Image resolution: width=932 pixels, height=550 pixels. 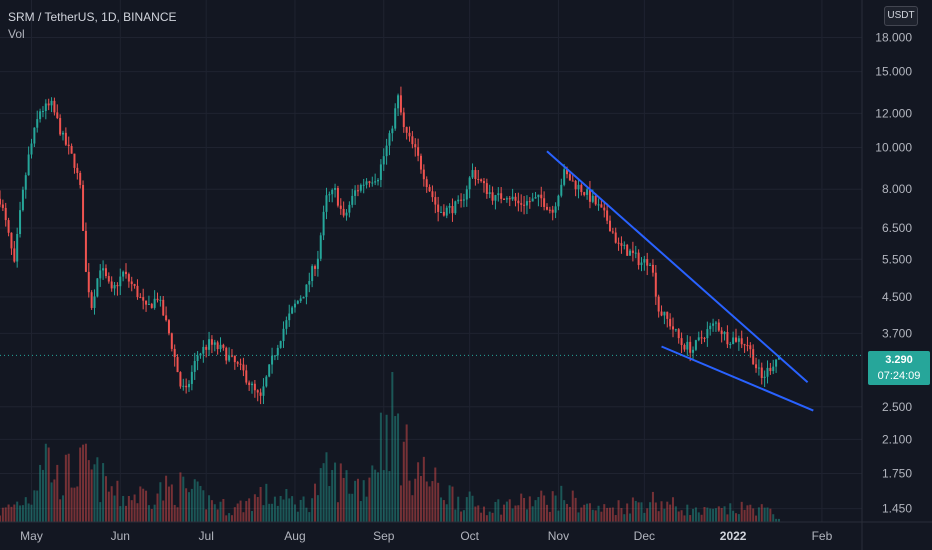 What do you see at coordinates (893, 147) in the screenshot?
I see `y-tick-label: 10.000` at bounding box center [893, 147].